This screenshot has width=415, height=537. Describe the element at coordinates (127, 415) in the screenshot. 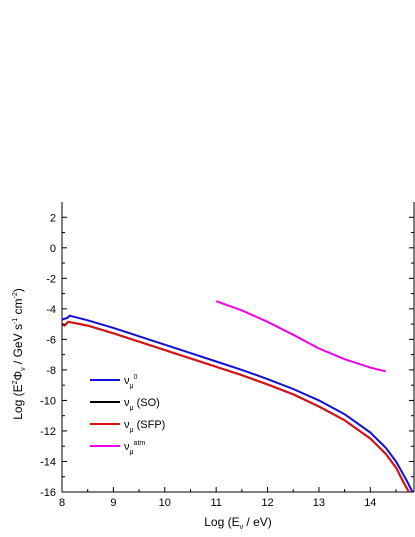

I see `legend: νμ0 νμ (SO) νμ (SFP) νμatm` at that location.